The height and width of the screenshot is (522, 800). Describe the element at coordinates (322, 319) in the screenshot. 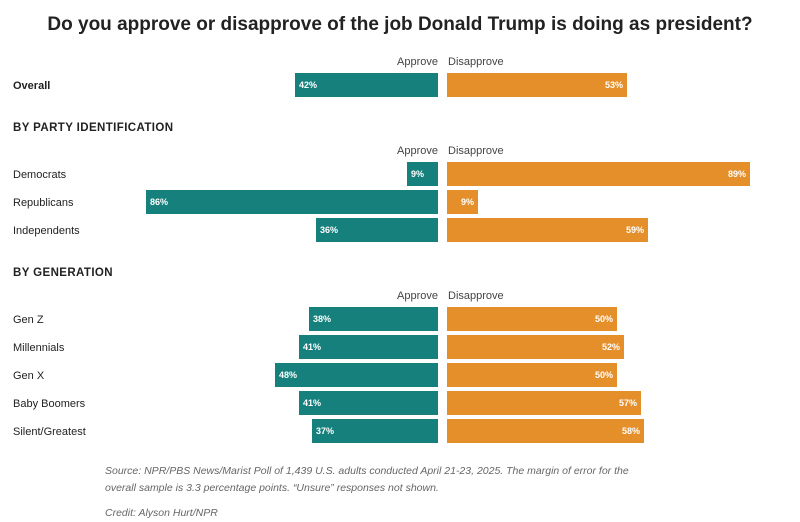

I see `approve-bar-label: 38%` at that location.